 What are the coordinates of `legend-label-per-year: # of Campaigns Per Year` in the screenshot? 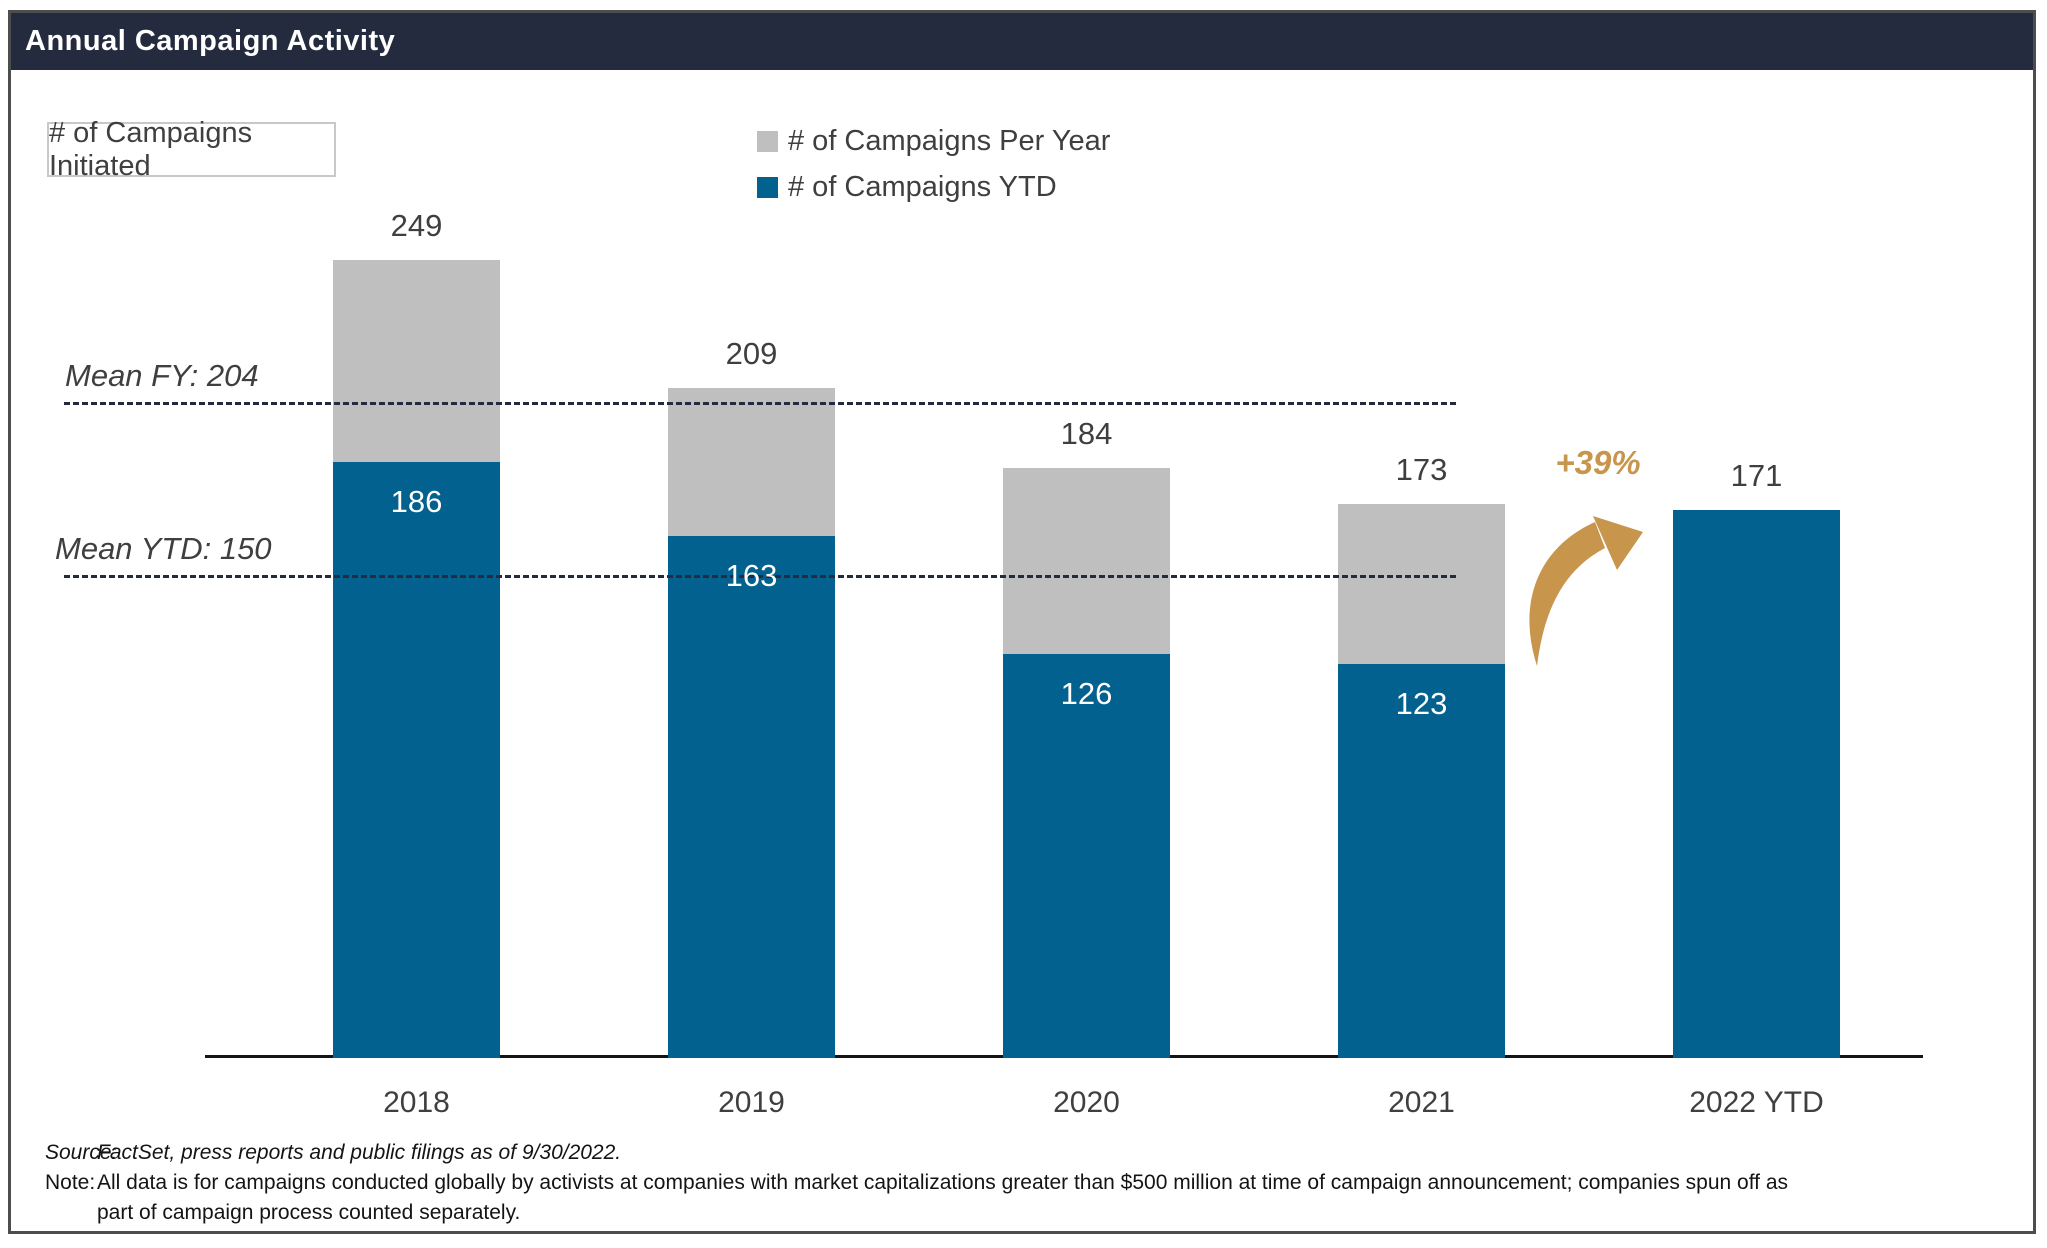 It's located at (949, 140).